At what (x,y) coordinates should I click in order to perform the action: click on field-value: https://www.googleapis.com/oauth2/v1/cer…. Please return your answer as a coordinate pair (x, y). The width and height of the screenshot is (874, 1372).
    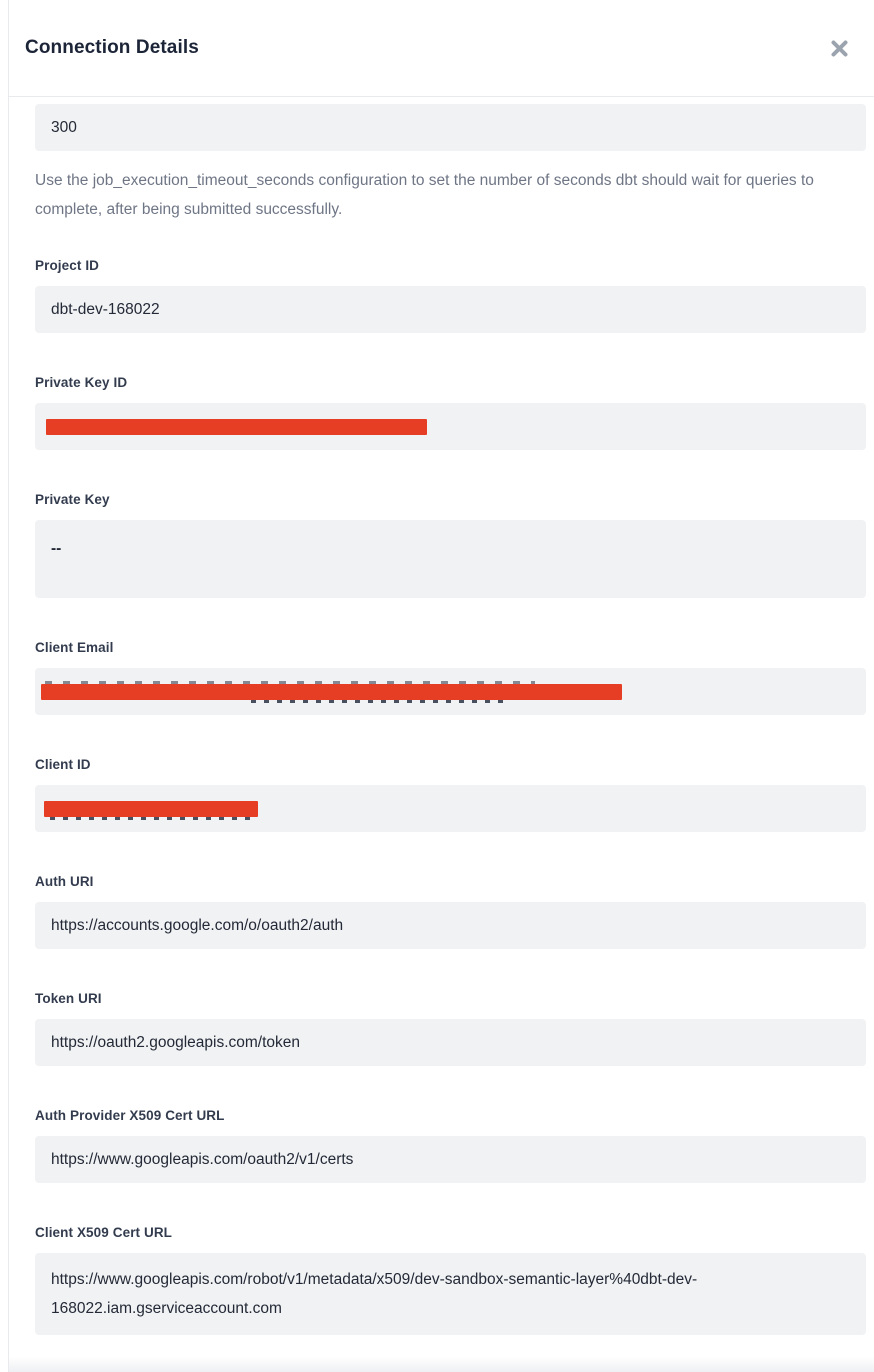
    Looking at the image, I should click on (202, 1159).